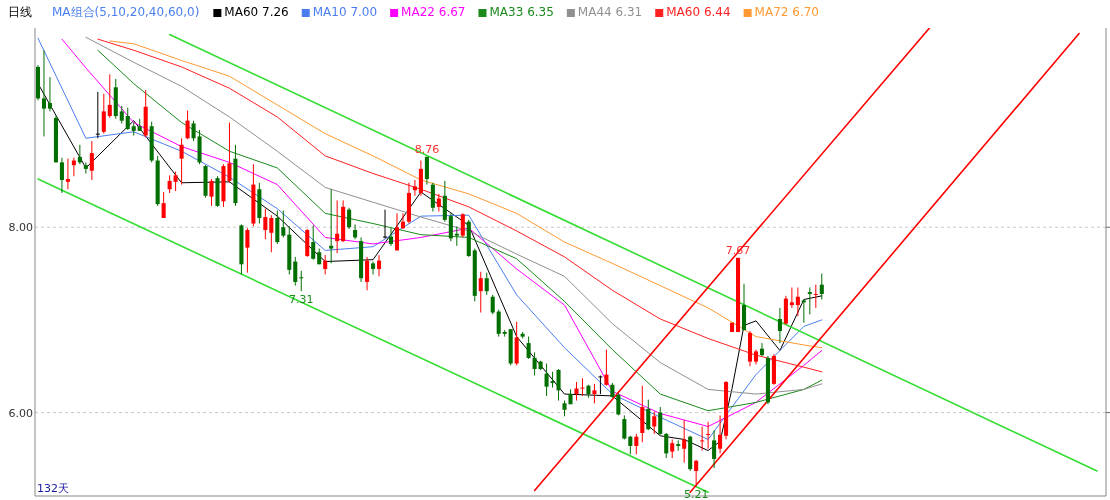  I want to click on legend-label: MA44 6.31, so click(610, 12).